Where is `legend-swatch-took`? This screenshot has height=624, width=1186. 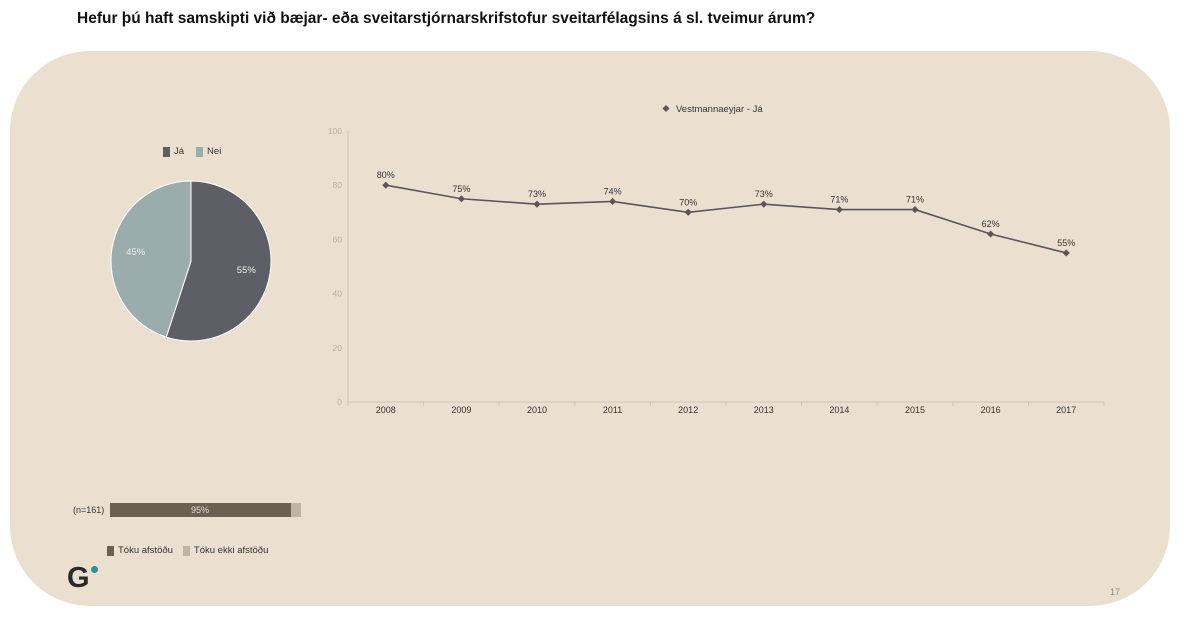
legend-swatch-took is located at coordinates (110, 550).